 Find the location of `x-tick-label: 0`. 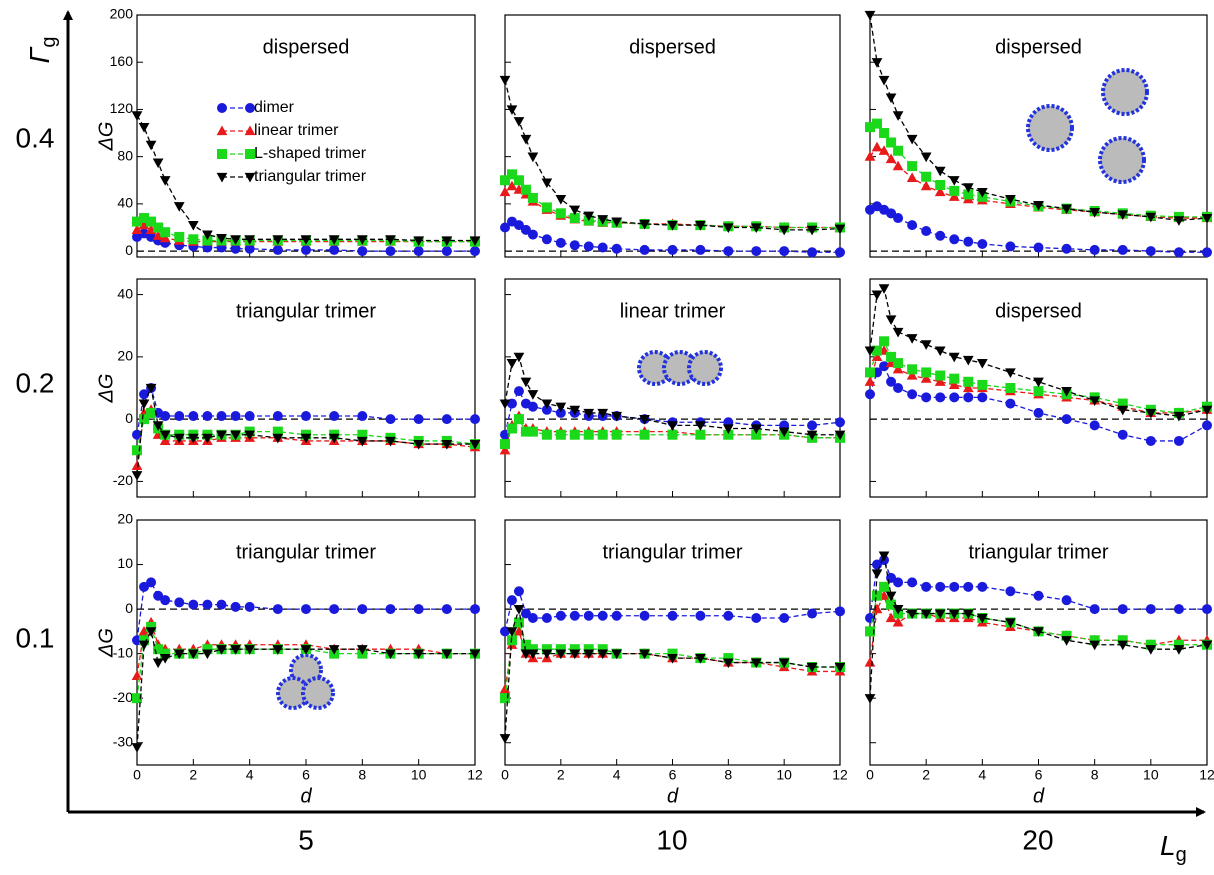

x-tick-label: 0 is located at coordinates (505, 775).